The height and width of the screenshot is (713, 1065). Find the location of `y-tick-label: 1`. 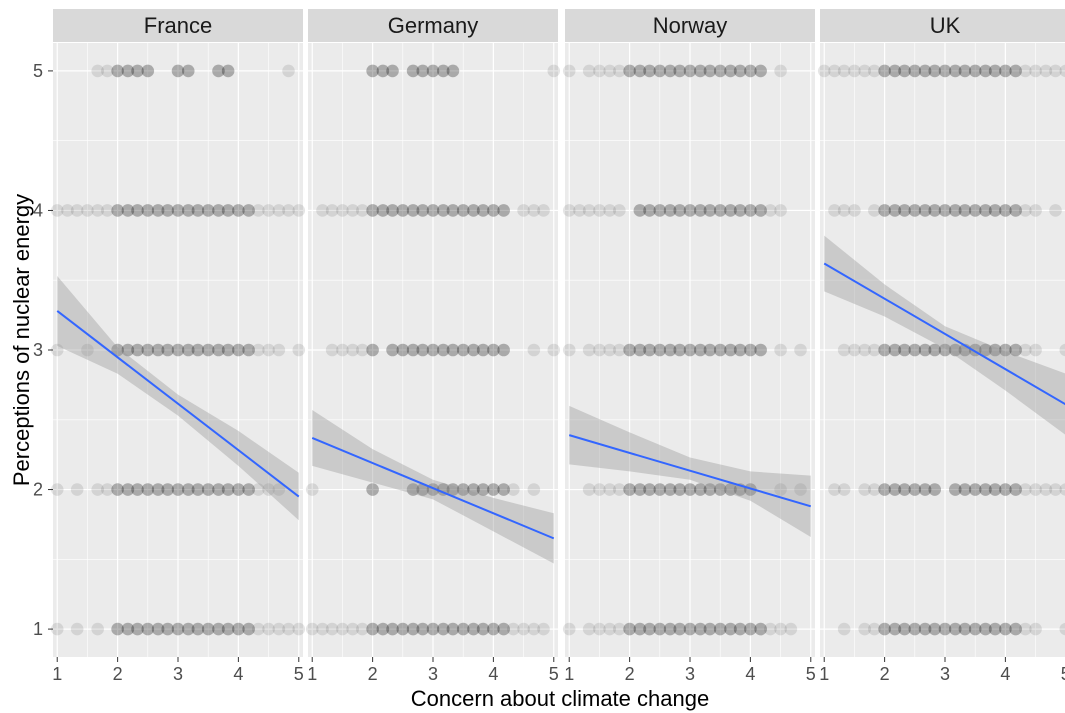

y-tick-label: 1 is located at coordinates (38, 629).